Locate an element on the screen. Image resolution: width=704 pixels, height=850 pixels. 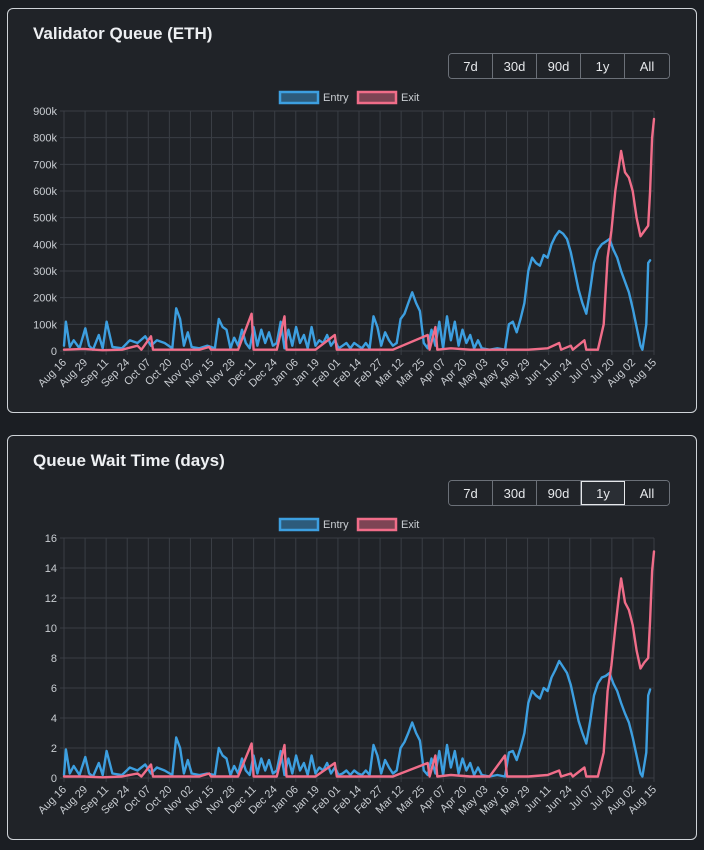
y-tick-label: 4 is located at coordinates (54, 719).